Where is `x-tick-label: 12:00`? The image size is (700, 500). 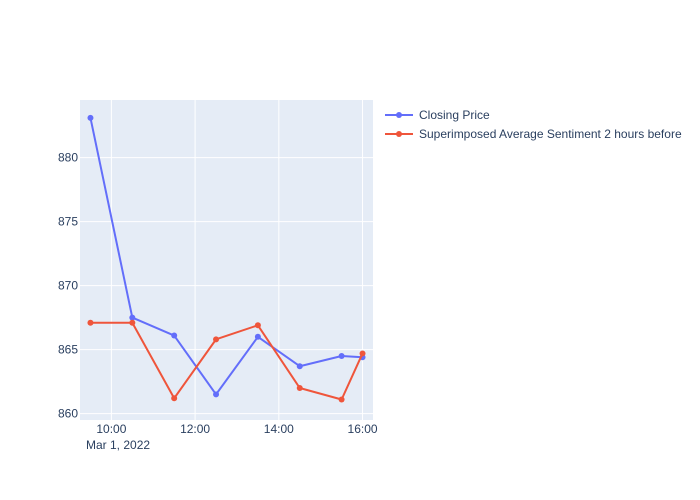
x-tick-label: 12:00 is located at coordinates (195, 429).